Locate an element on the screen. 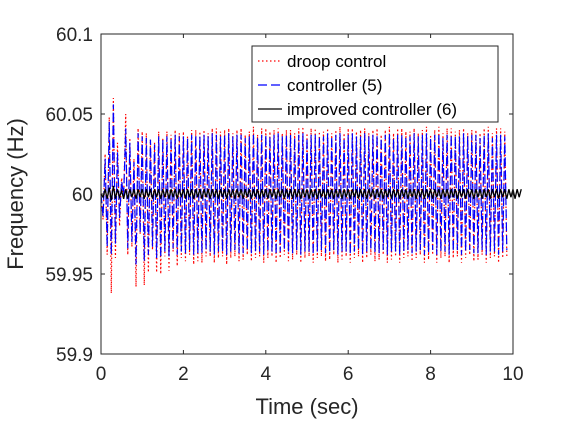  legend-box is located at coordinates (375, 84).